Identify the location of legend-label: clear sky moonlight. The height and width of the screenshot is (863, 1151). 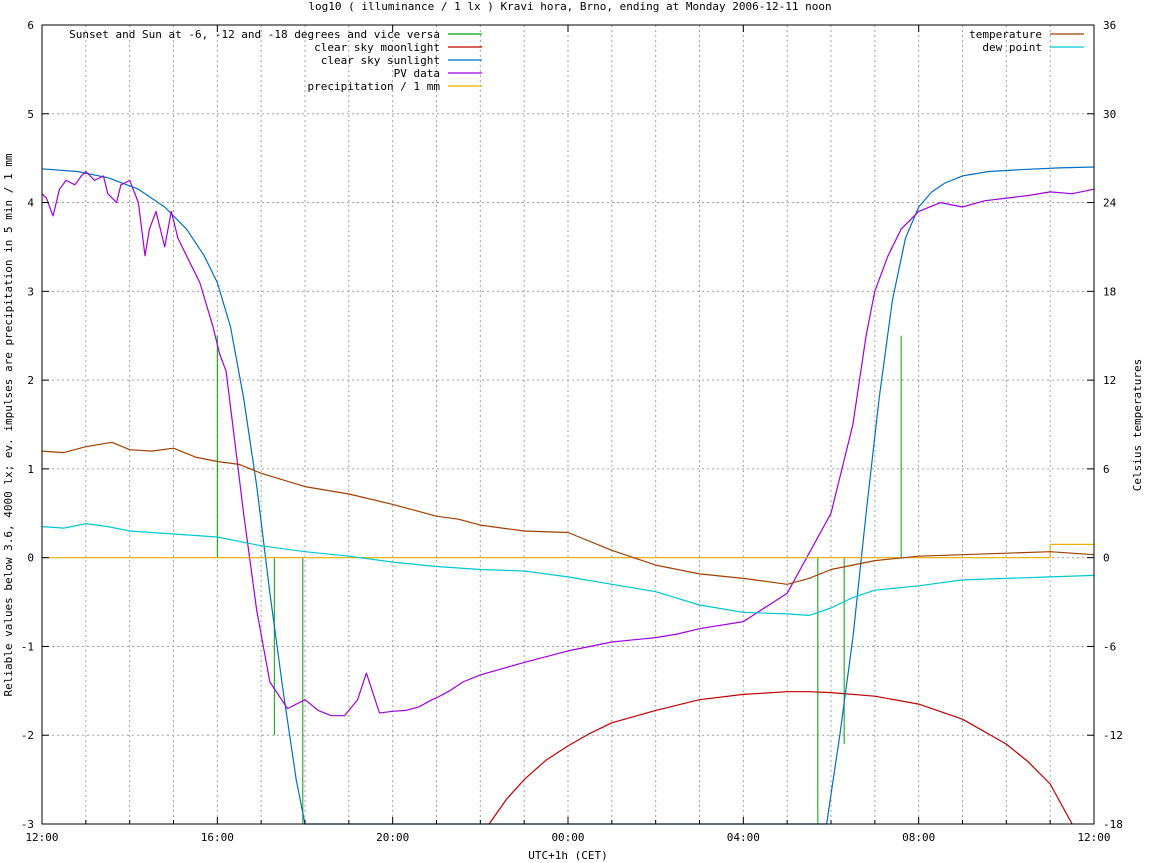
(377, 47).